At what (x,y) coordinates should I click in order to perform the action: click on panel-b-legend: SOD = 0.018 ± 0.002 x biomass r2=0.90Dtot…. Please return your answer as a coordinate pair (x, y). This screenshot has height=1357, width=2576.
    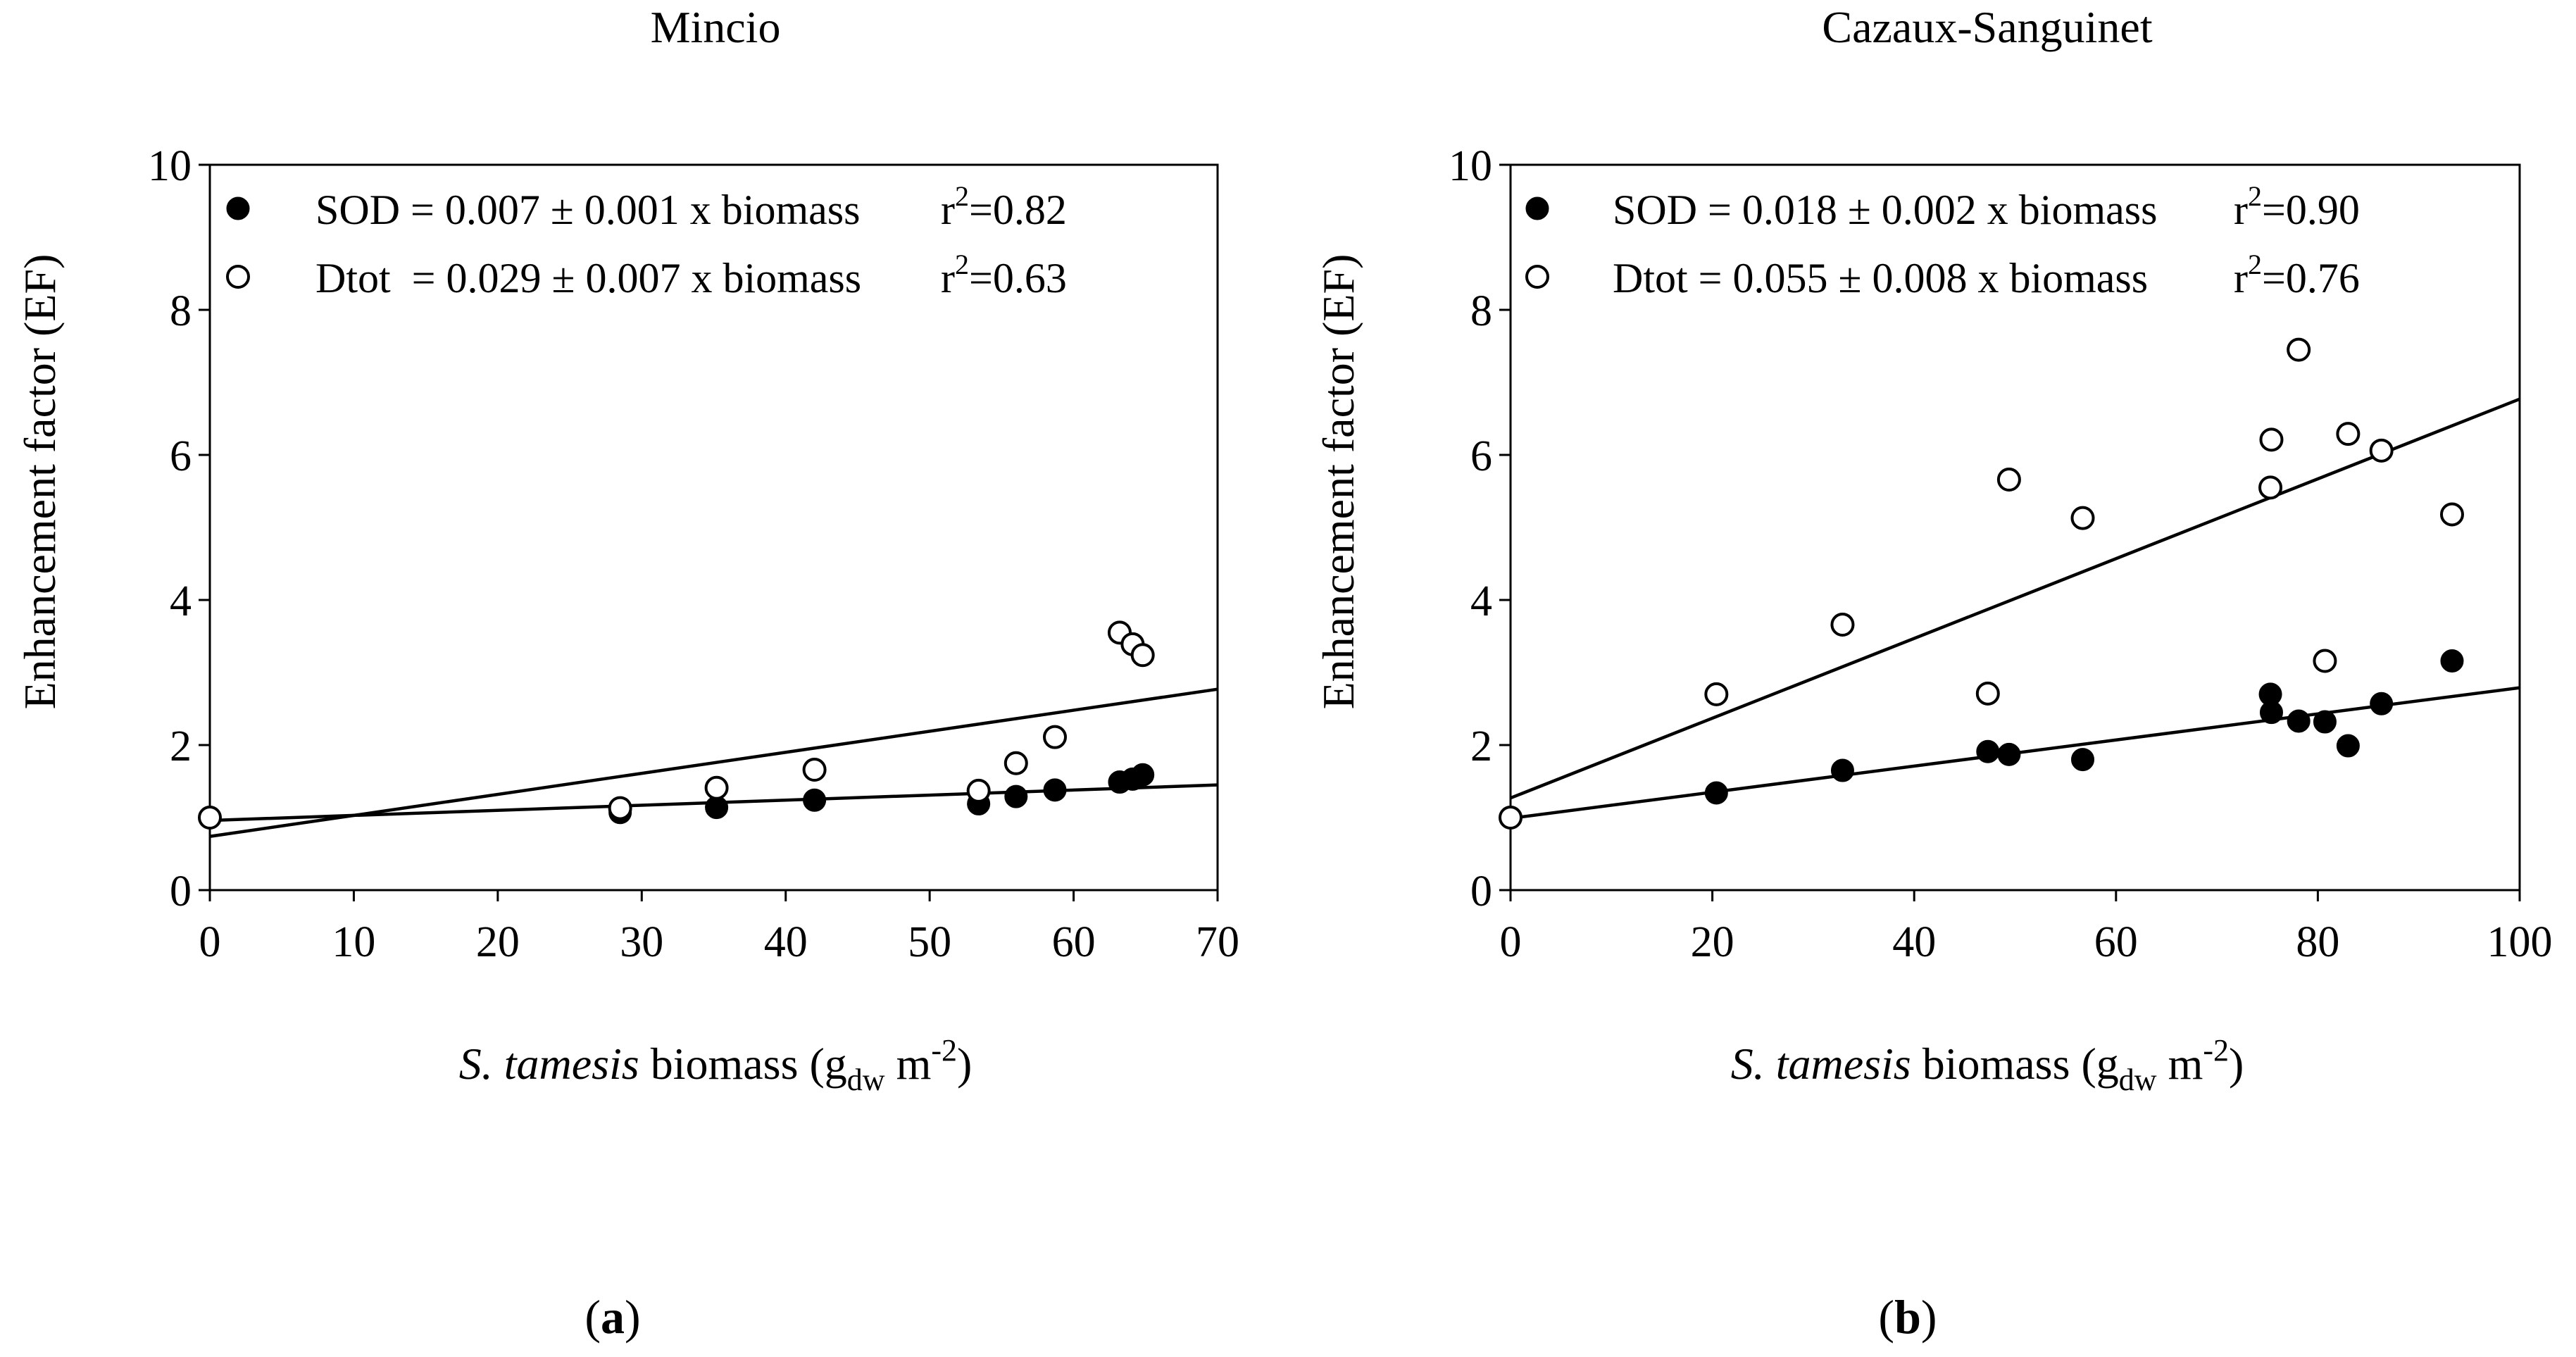
    Looking at the image, I should click on (1942, 240).